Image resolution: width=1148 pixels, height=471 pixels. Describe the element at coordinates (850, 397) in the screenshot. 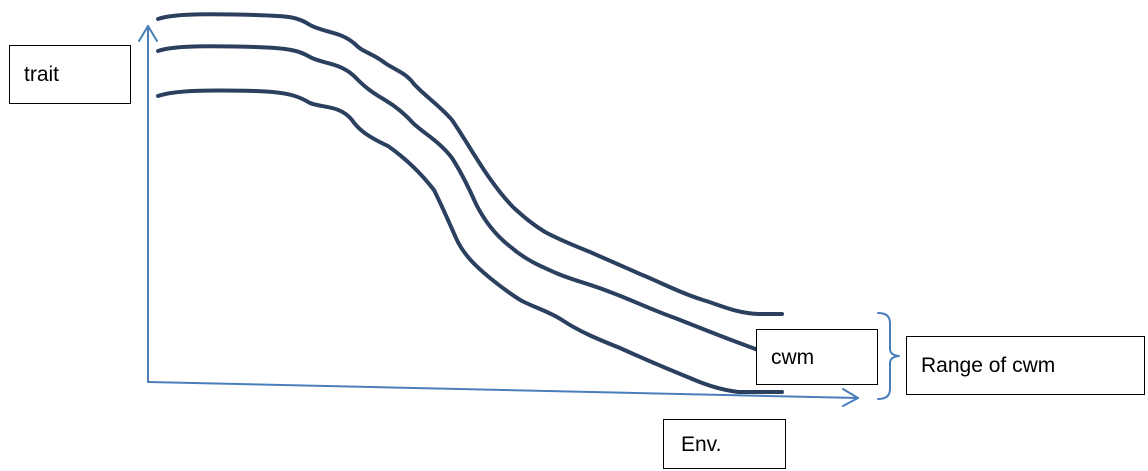

I see `x-axis-arrowhead` at that location.